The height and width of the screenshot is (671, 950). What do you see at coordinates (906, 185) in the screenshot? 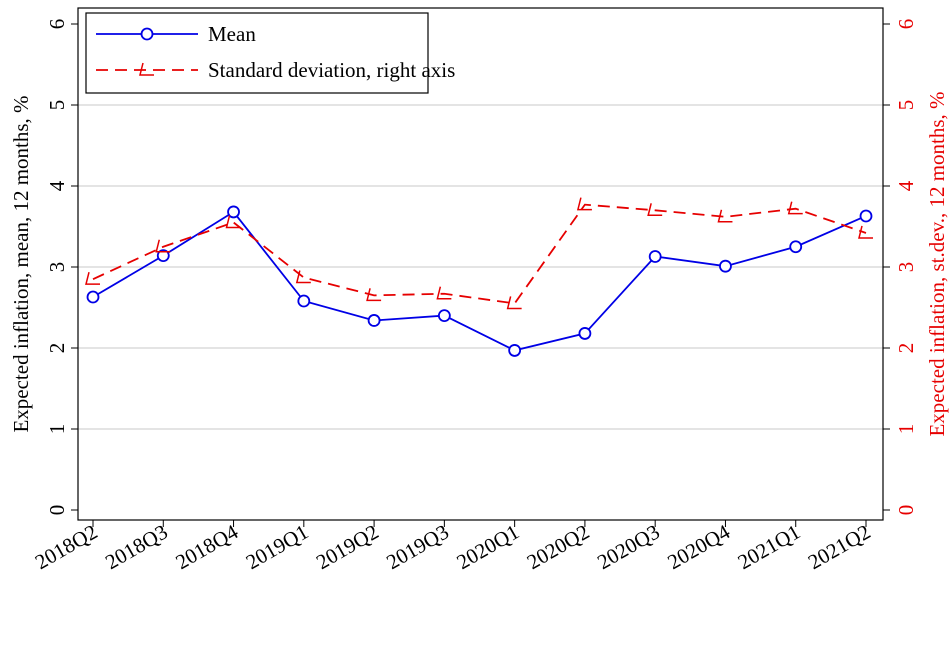
I see `y2-tick-label: 4` at bounding box center [906, 185].